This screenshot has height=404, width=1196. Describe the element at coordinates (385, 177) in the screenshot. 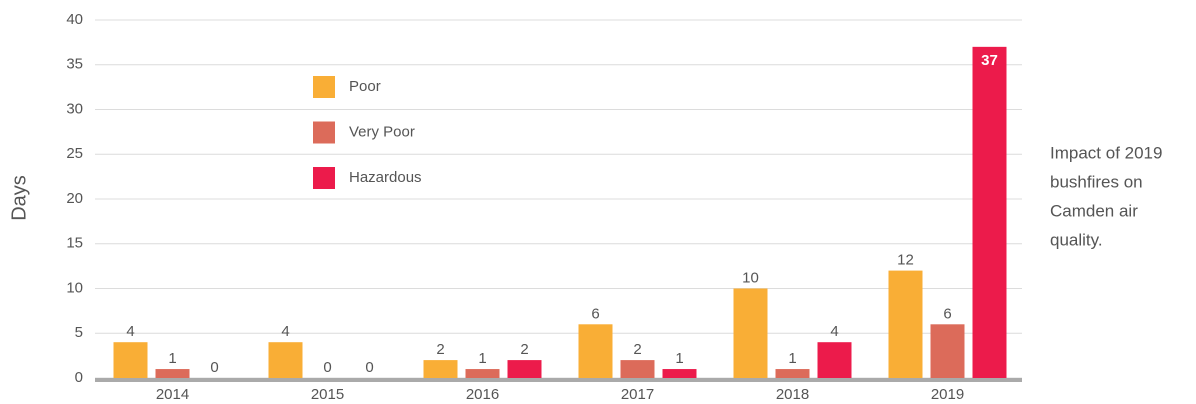

I see `legend-label: Hazardous` at that location.